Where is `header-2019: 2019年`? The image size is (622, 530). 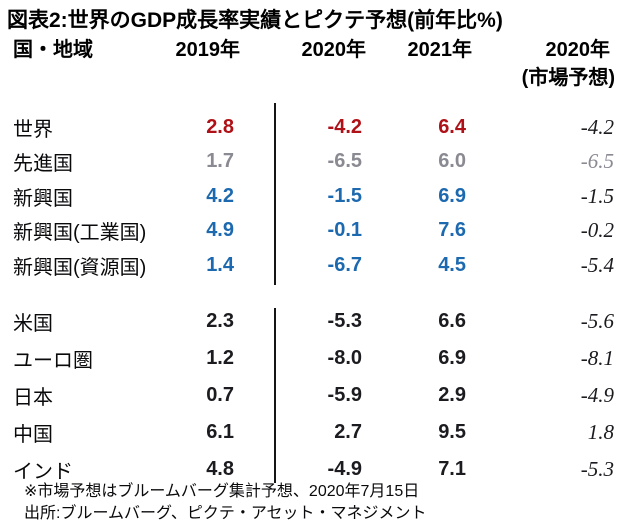
header-2019: 2019年 is located at coordinates (208, 50).